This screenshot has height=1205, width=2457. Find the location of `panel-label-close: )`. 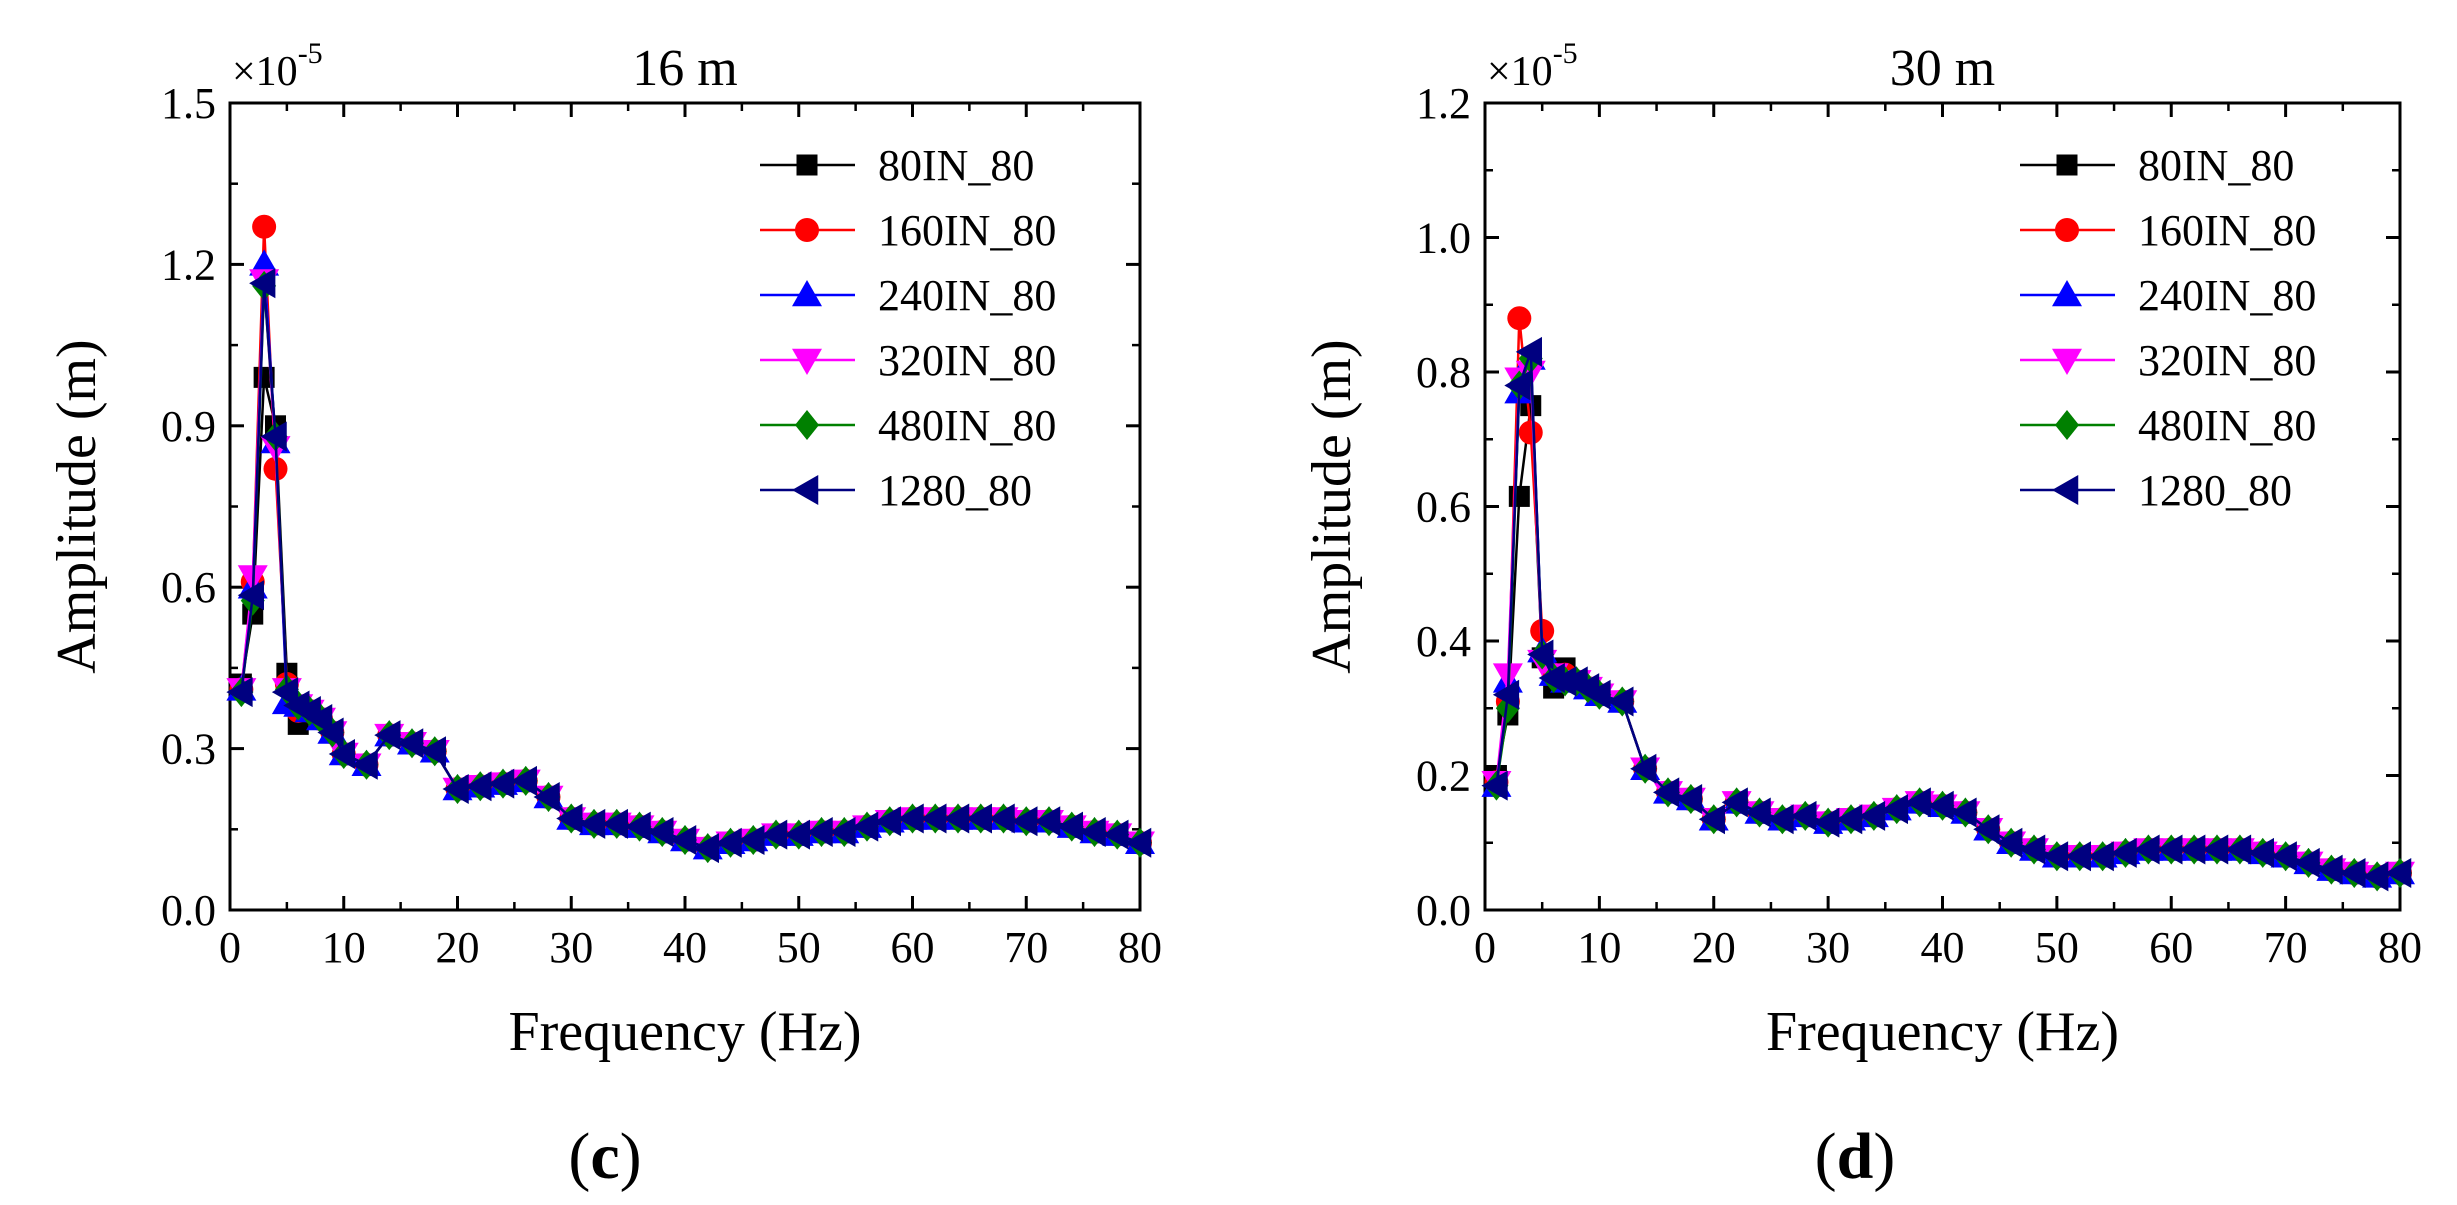

panel-label-close: ) is located at coordinates (631, 1156).